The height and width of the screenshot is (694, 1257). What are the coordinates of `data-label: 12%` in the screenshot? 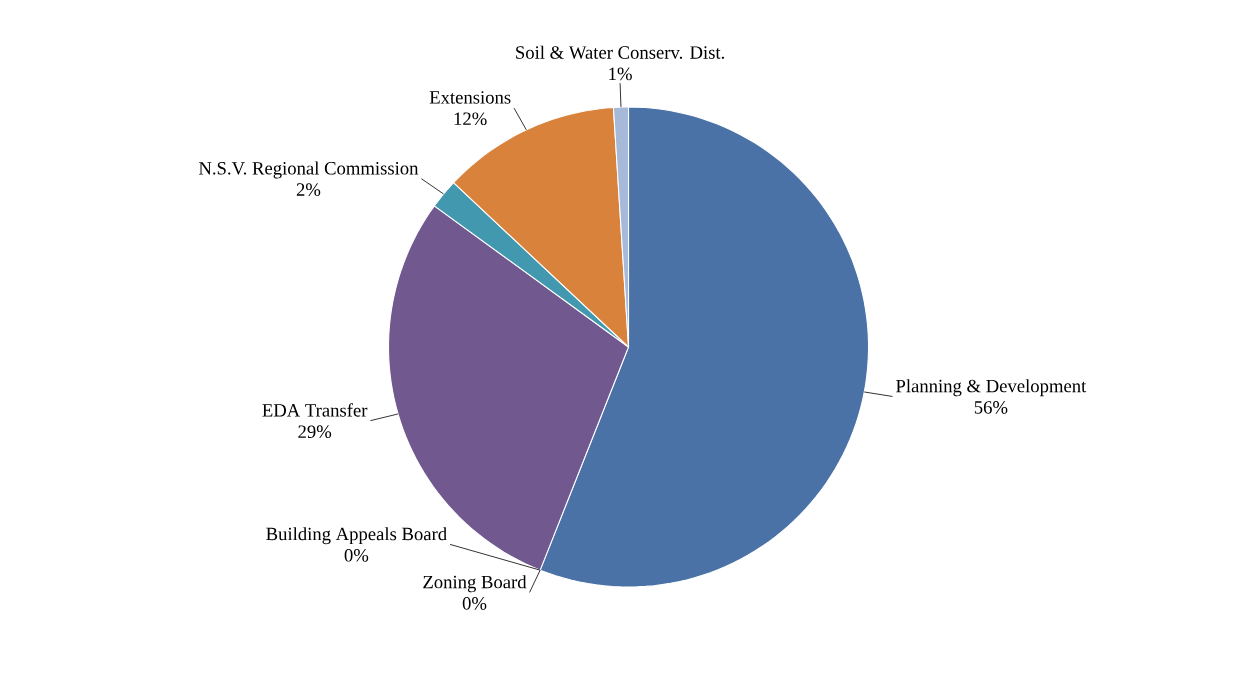 It's located at (470, 119).